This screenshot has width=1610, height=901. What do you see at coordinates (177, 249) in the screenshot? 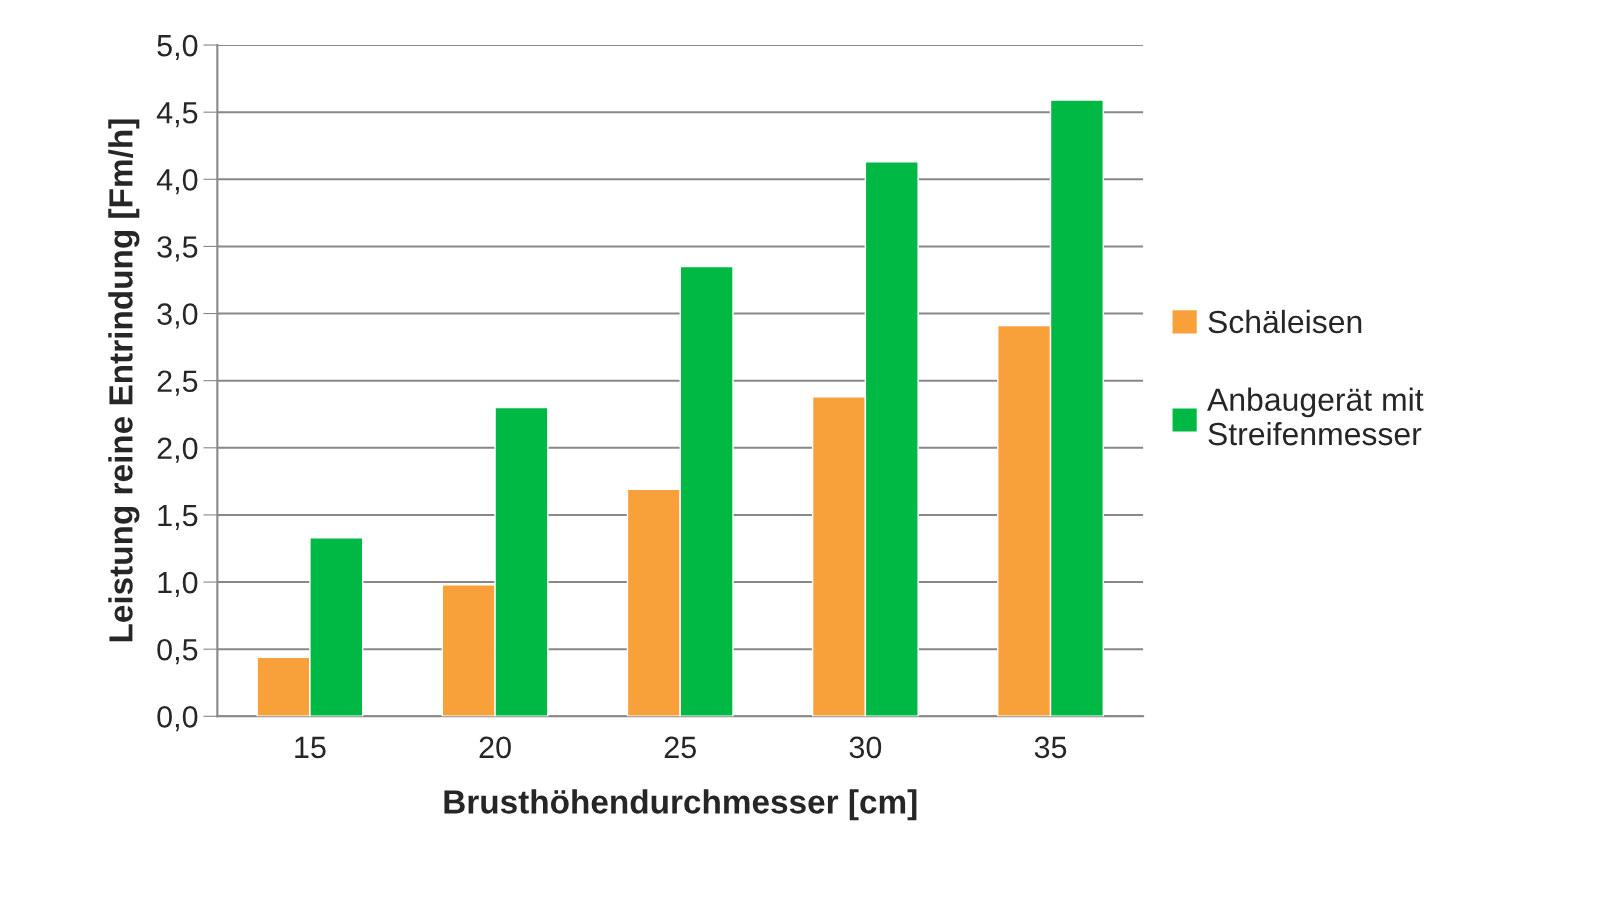
I see `y-tick-label: 3,5` at bounding box center [177, 249].